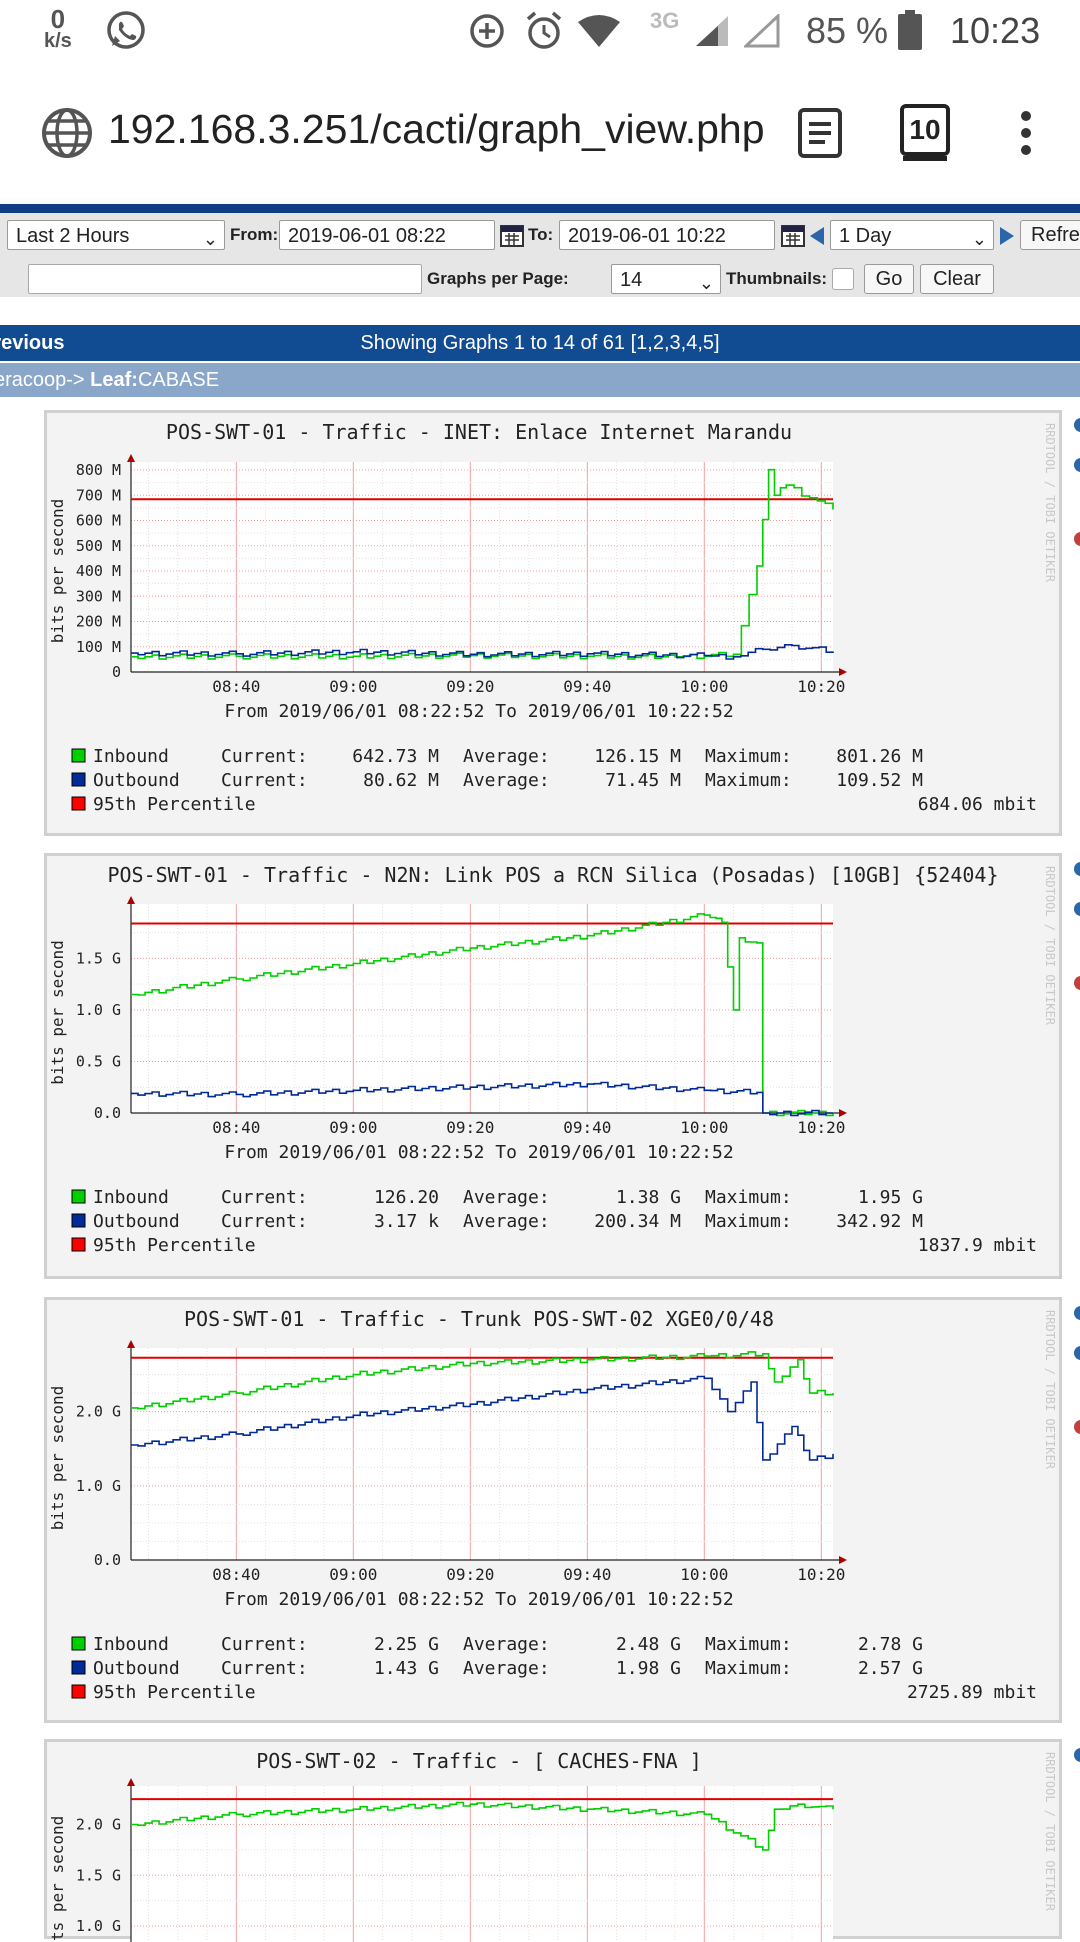 Image resolution: width=1080 pixels, height=1942 pixels. I want to click on series-line-inbound, so click(482, 1826).